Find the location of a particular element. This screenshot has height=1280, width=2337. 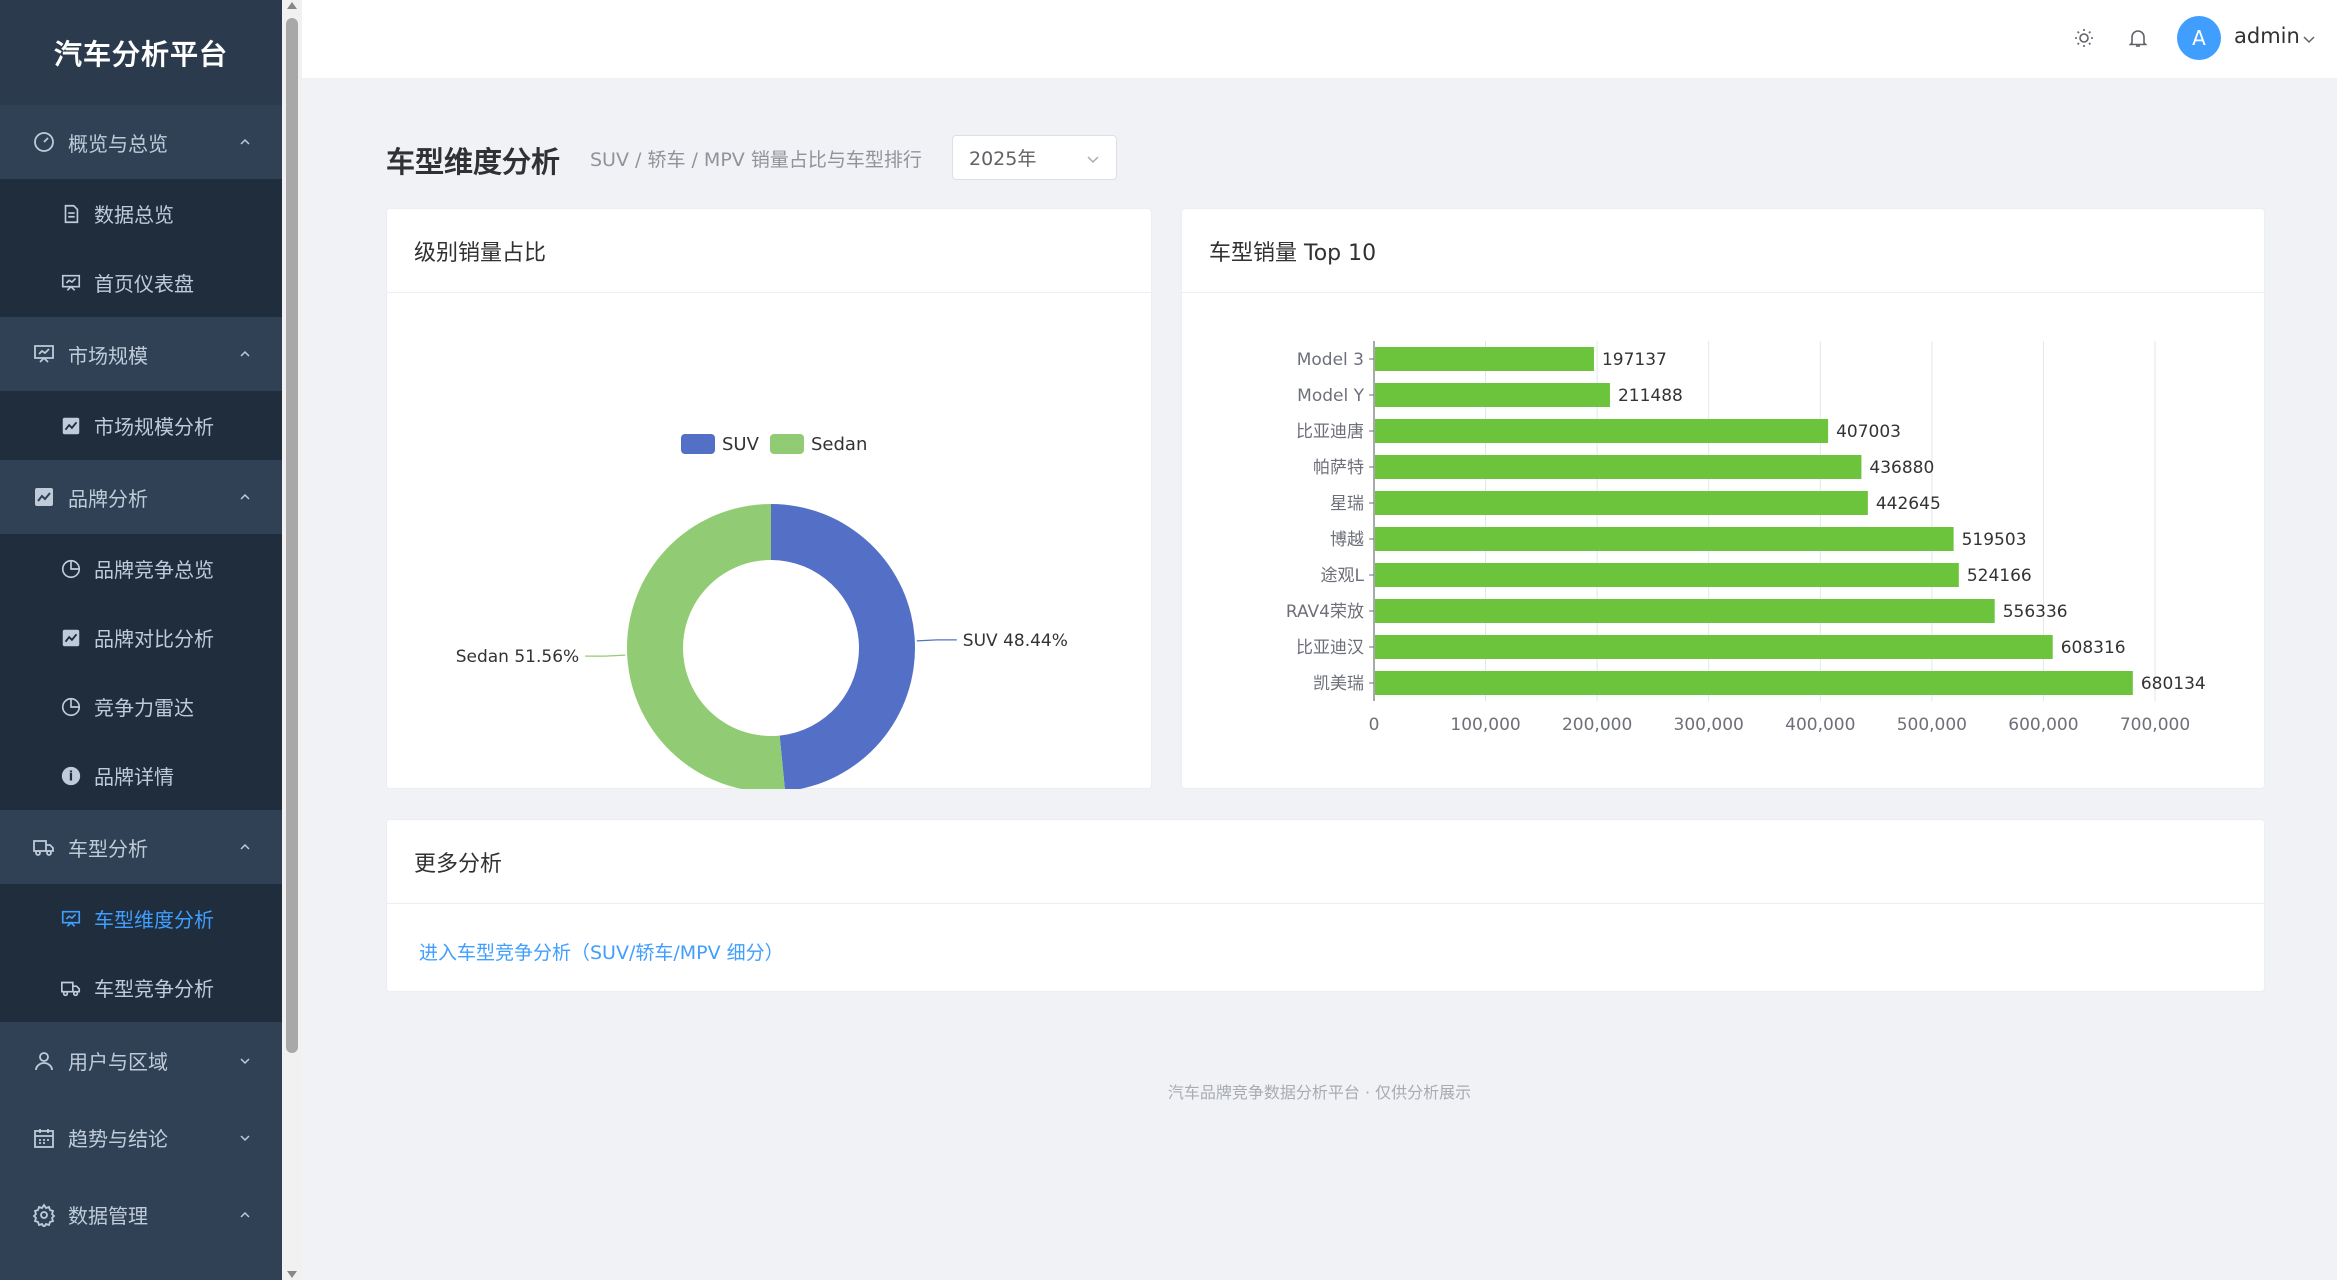

bell-icon is located at coordinates (2138, 38).